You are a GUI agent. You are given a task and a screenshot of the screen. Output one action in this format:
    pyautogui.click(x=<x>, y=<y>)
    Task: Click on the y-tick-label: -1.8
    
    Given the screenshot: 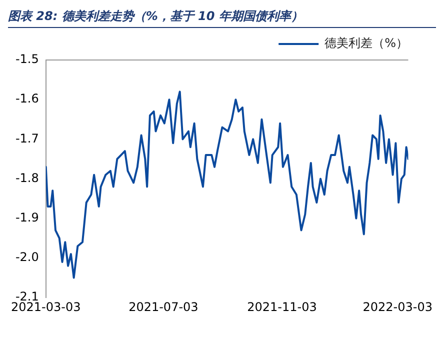 What is the action you would take?
    pyautogui.click(x=27, y=177)
    